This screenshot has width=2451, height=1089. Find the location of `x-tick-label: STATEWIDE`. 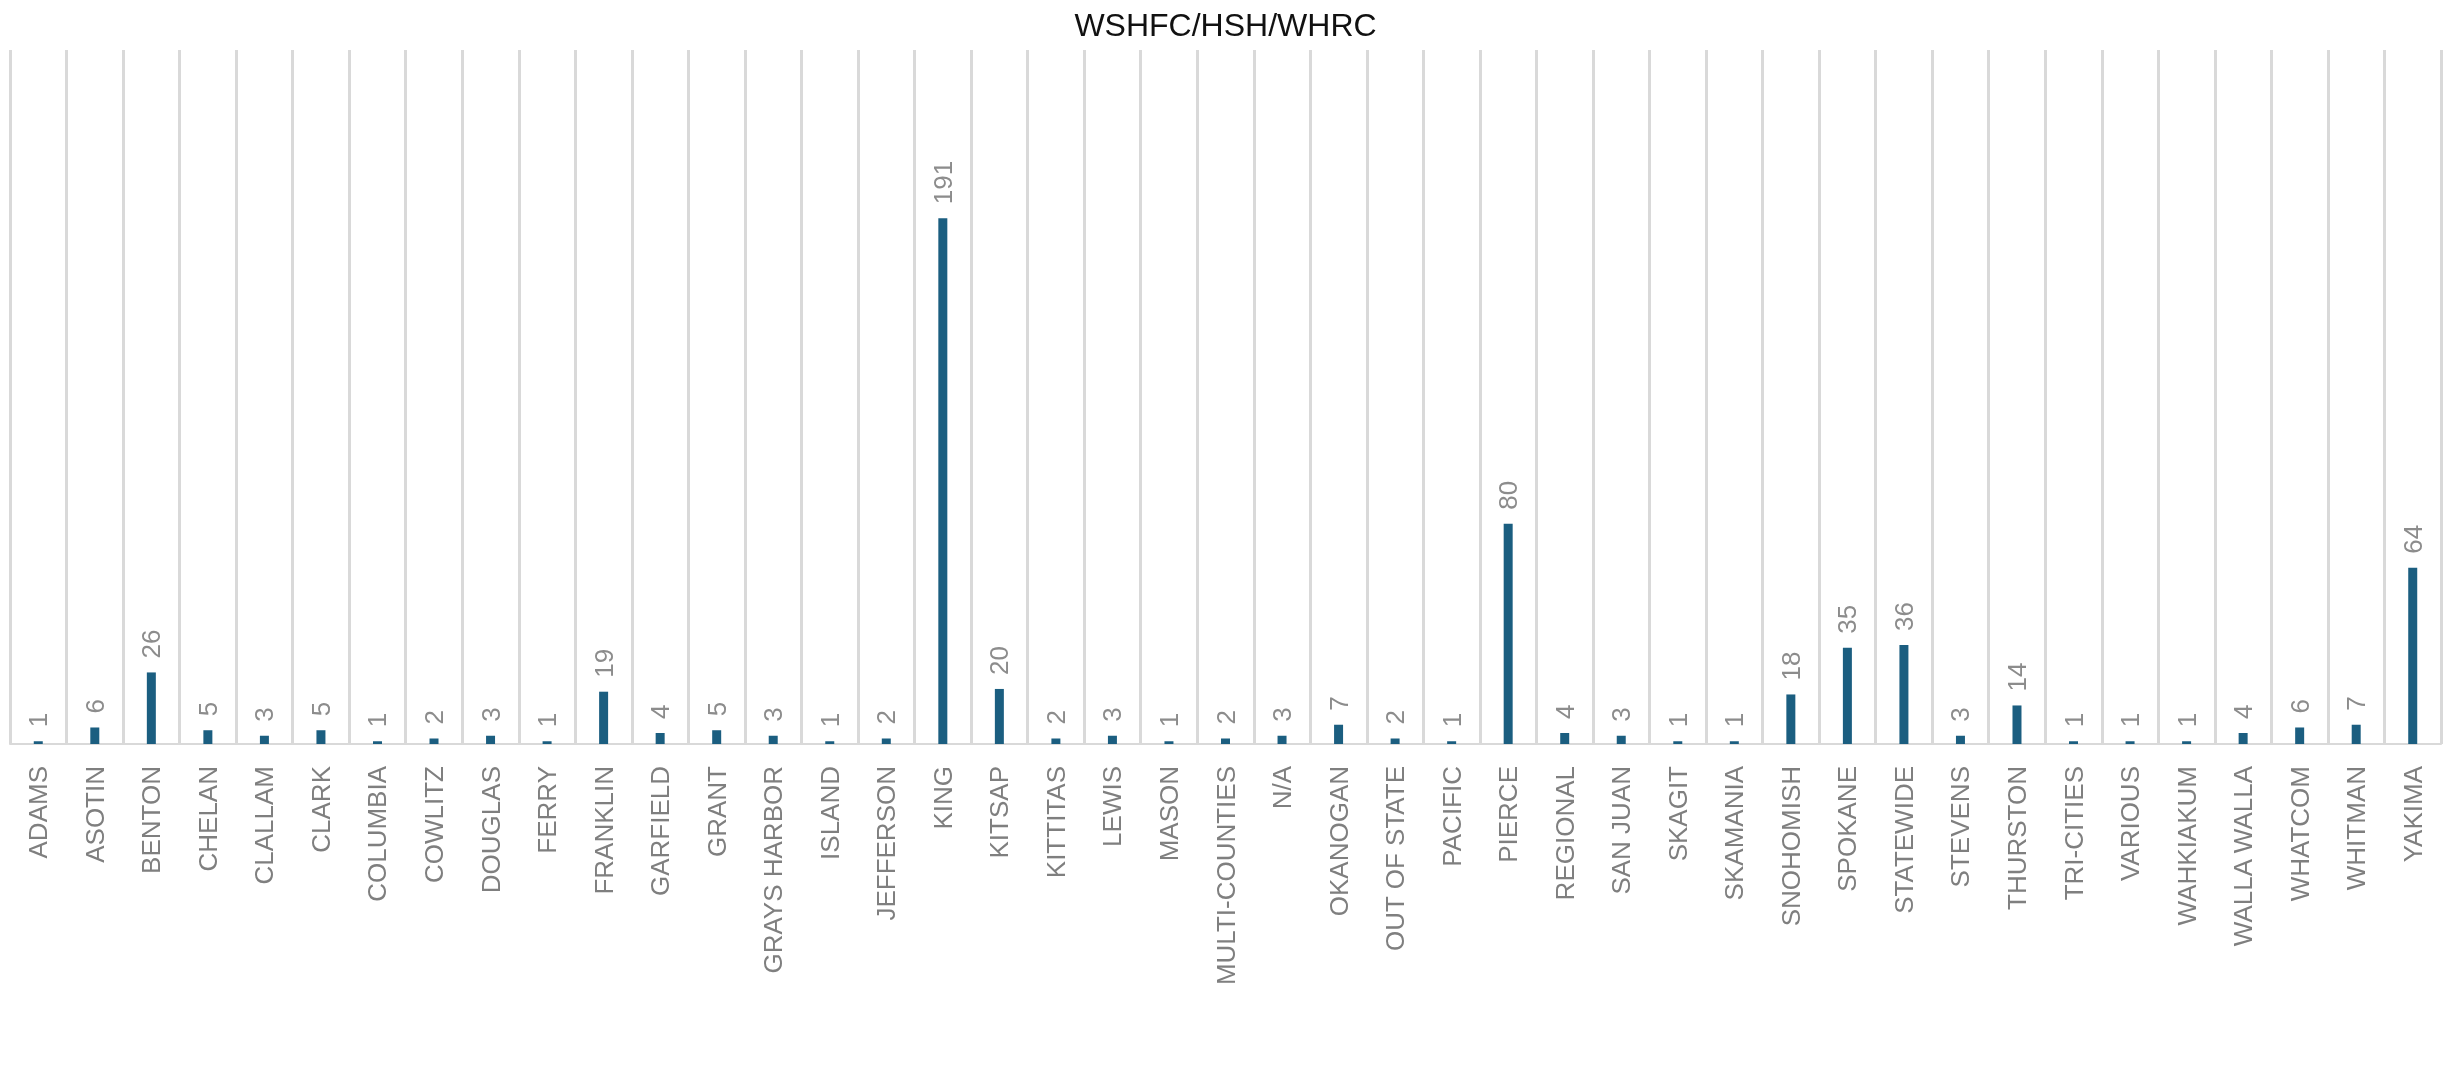

x-tick-label: STATEWIDE is located at coordinates (1903, 840).